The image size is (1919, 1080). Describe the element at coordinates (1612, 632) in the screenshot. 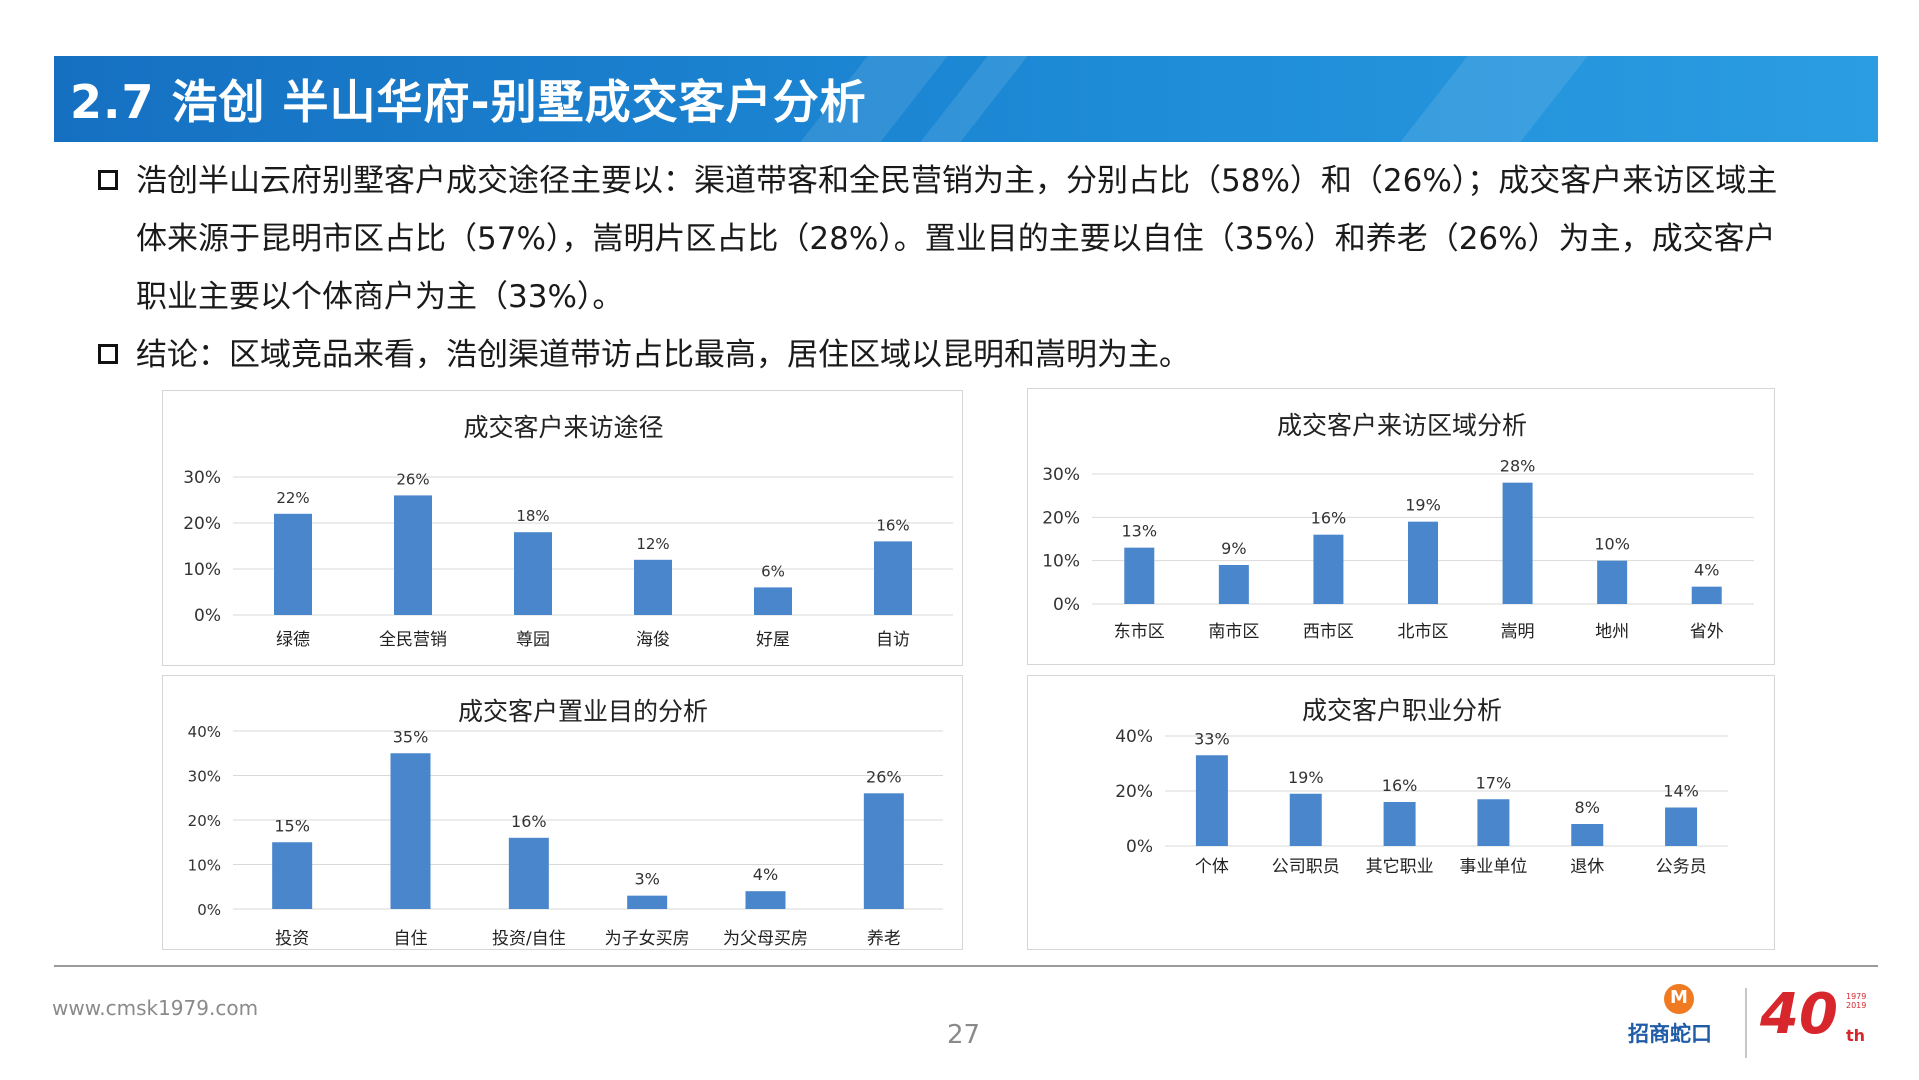

I see `category-label: 地州` at that location.